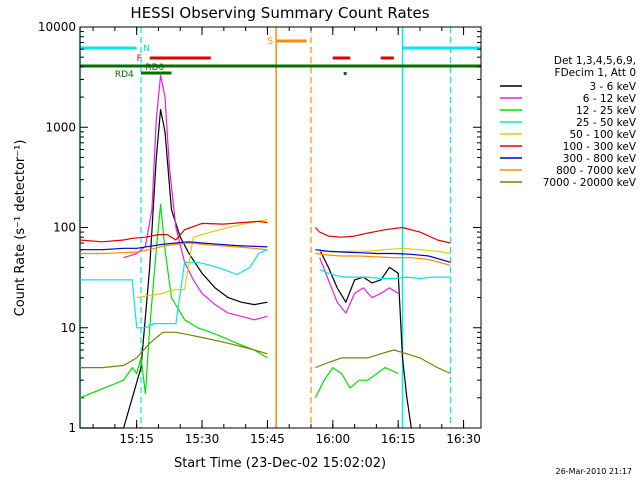 This screenshot has width=640, height=480. I want to click on legend-entry-label: 6 - 12 keV, so click(610, 99).